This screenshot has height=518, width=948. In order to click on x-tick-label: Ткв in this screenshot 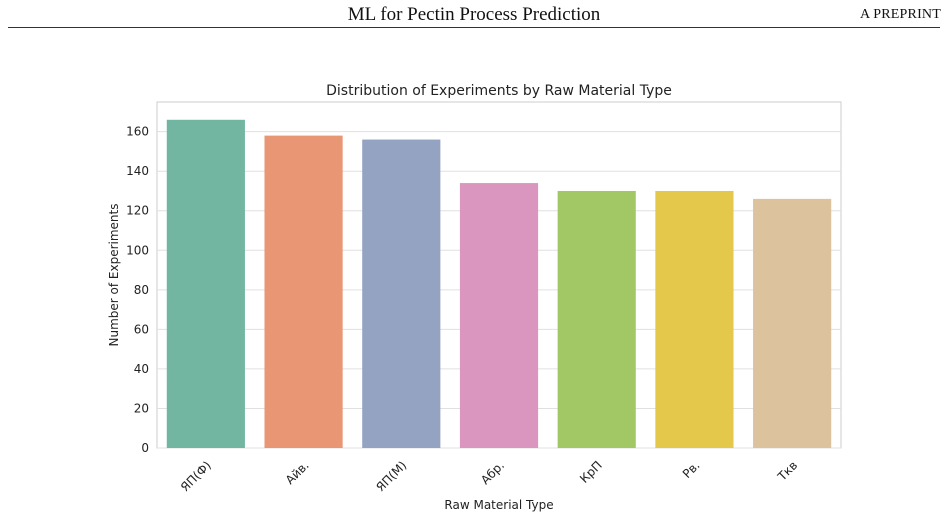, I will do `click(787, 471)`.